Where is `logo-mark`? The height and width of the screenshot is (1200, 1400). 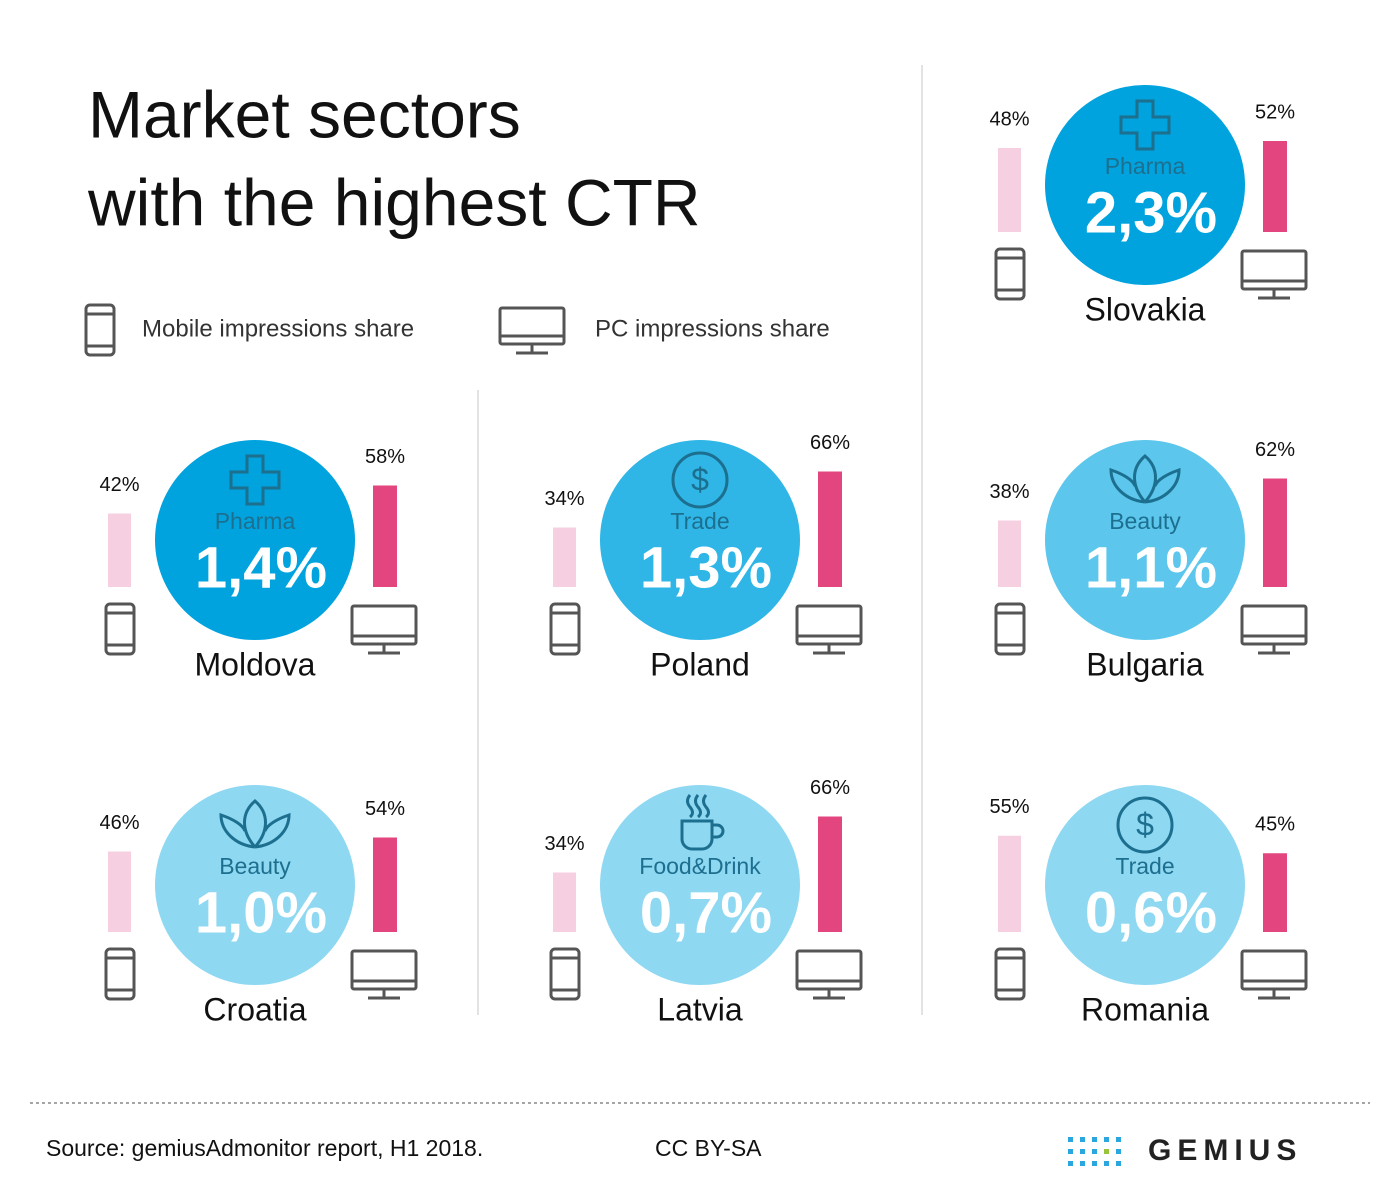
logo-mark is located at coordinates (1094, 1151).